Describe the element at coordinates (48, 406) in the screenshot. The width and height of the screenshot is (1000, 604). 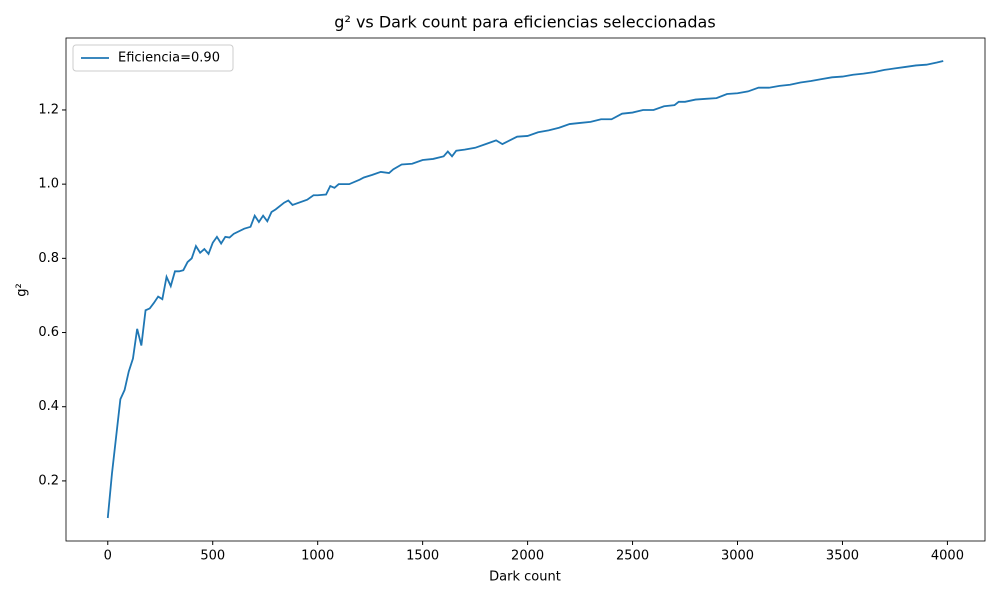
I see `y-tick-label: 0.4` at that location.